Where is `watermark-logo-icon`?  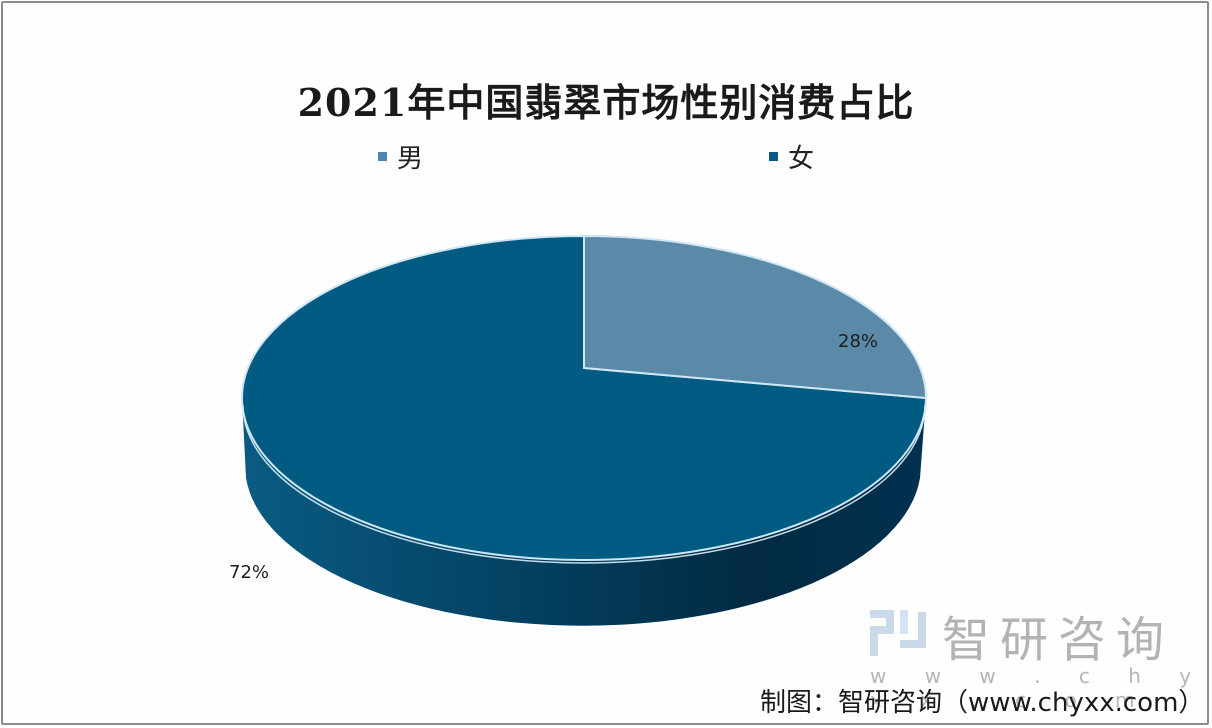
watermark-logo-icon is located at coordinates (898, 633).